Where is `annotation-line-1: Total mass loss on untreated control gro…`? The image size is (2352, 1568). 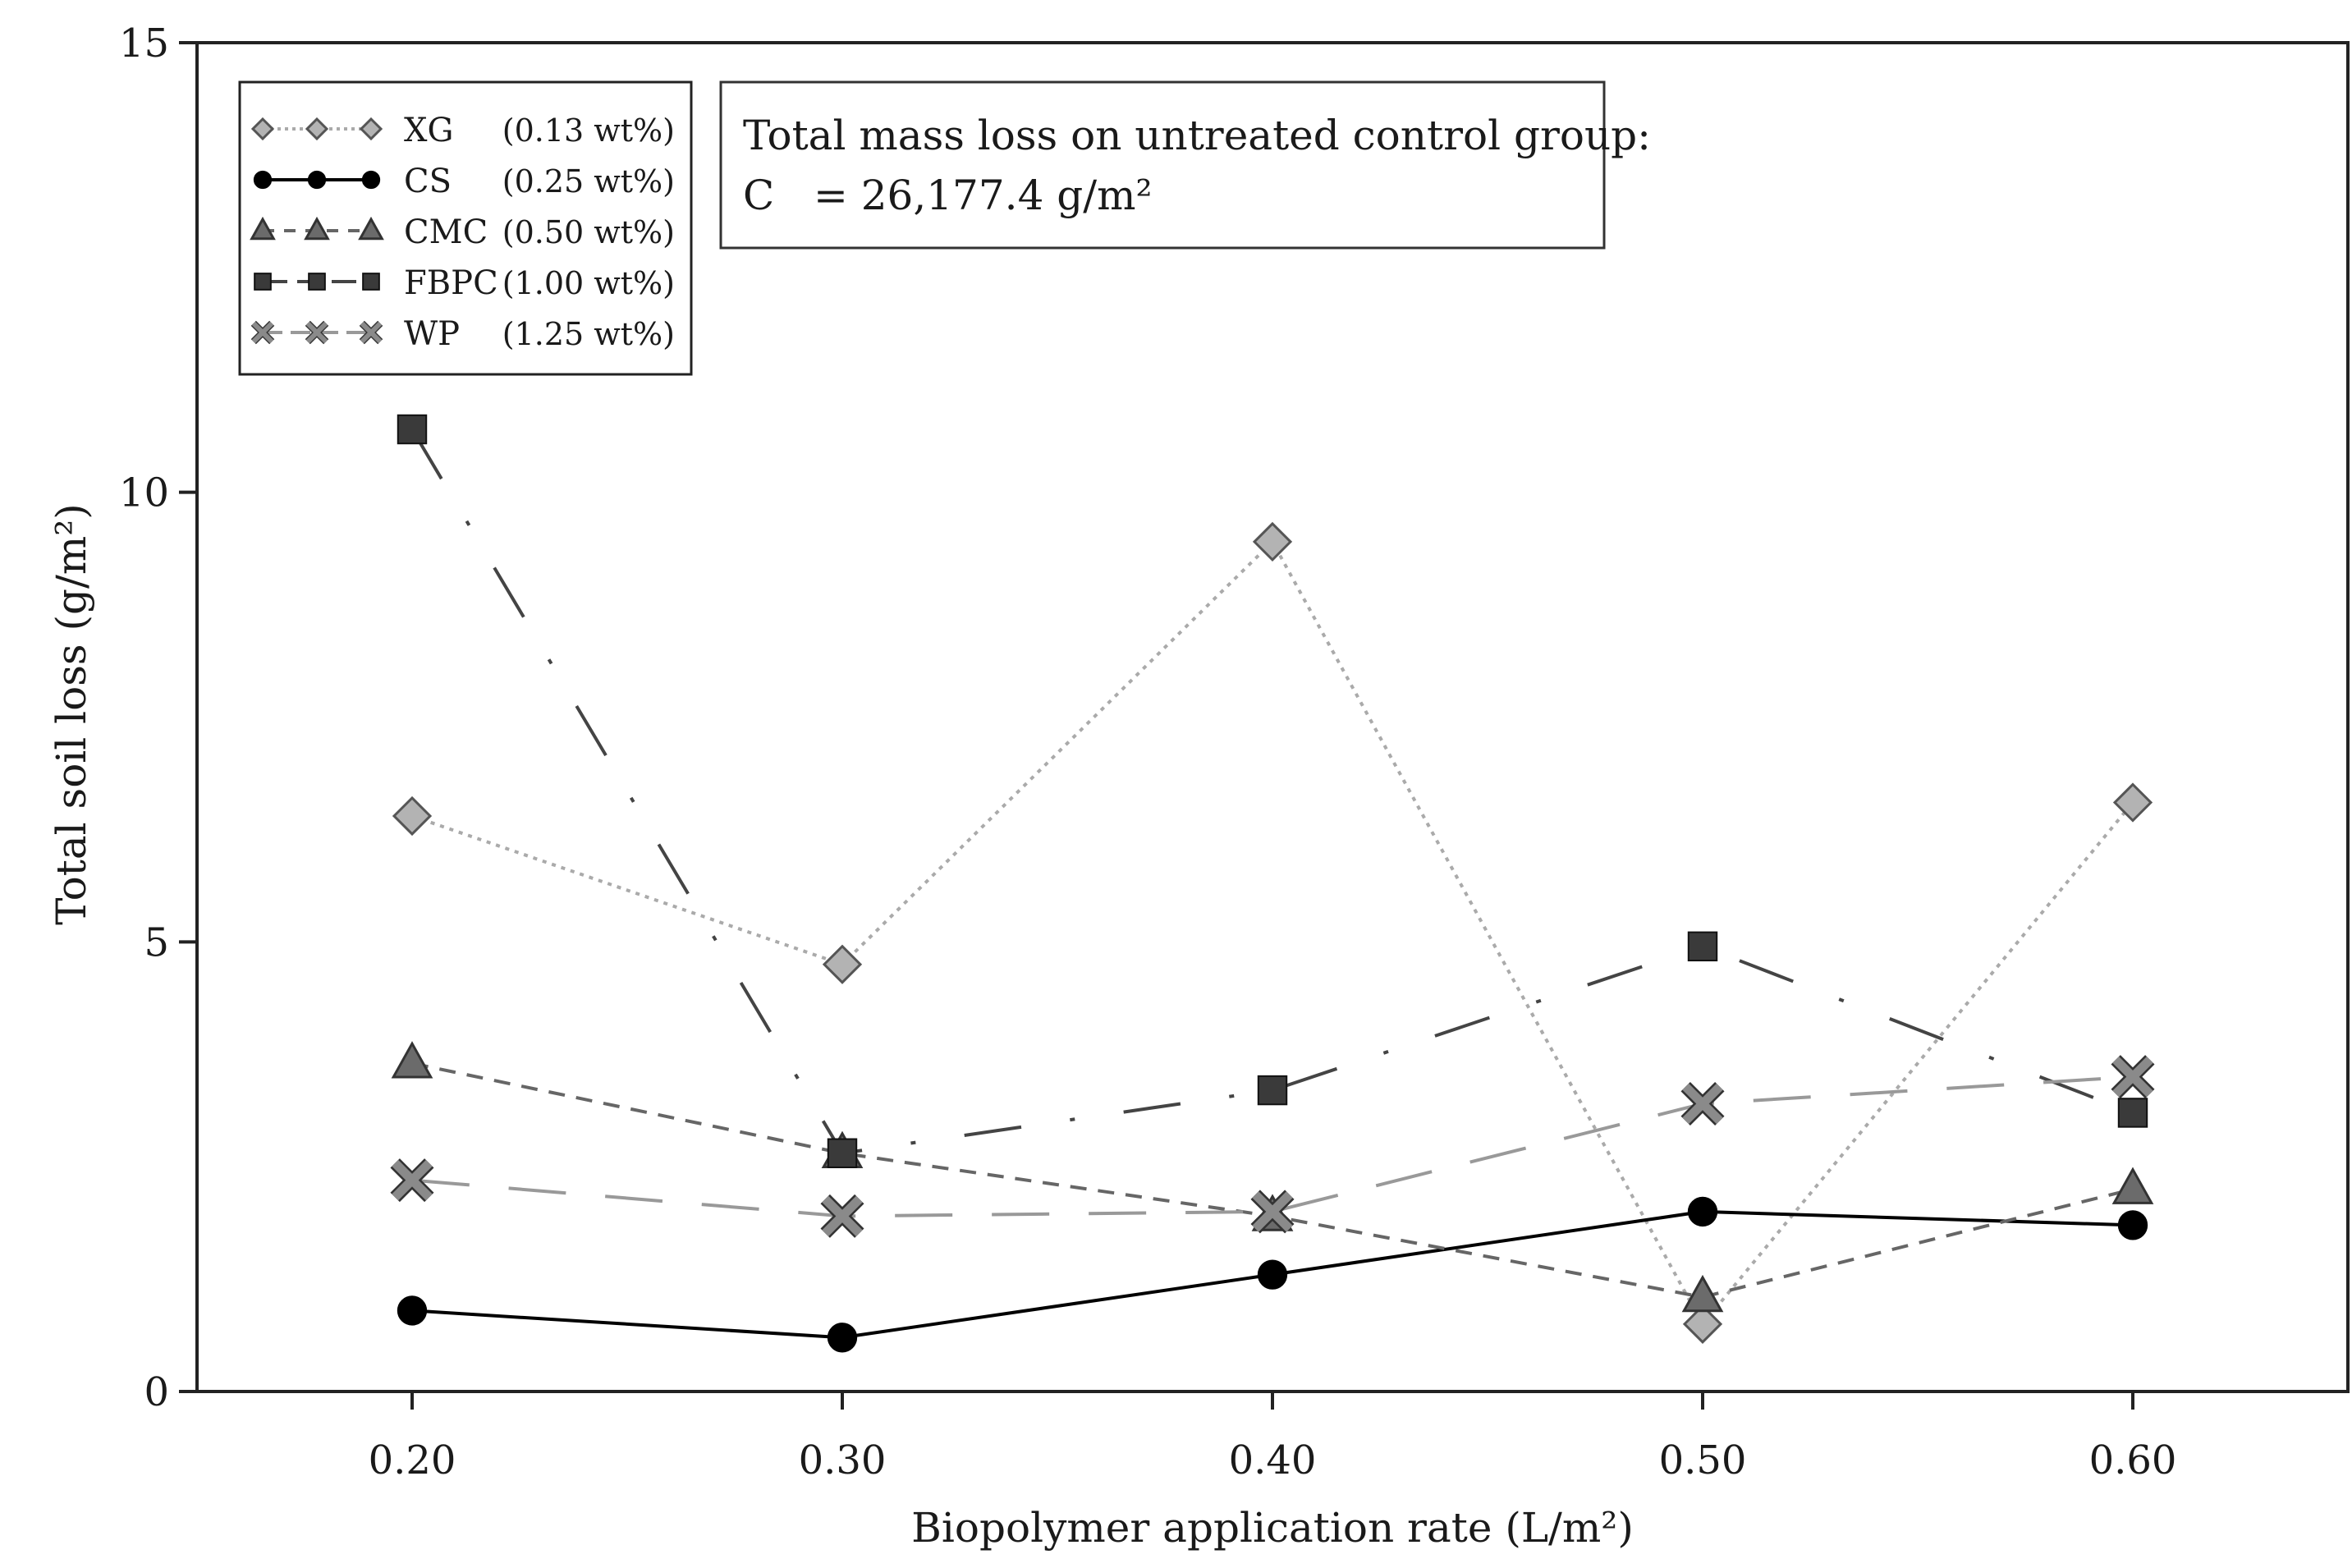
annotation-line-1: Total mass loss on untreated control gro… is located at coordinates (1197, 135).